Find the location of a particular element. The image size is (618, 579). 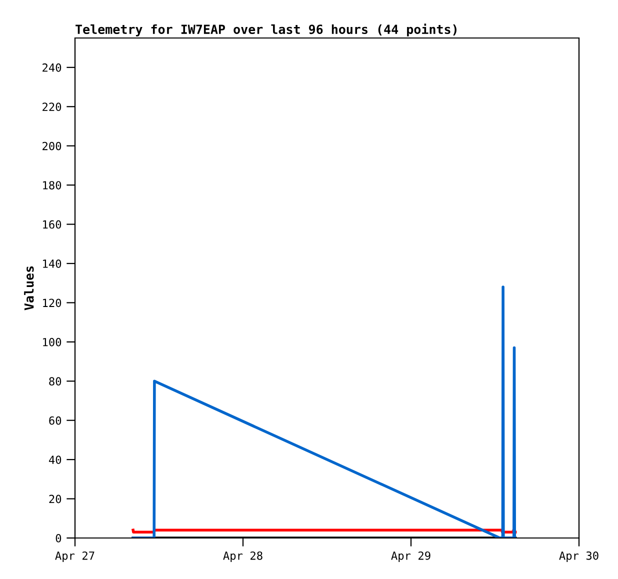

y-tick-label: 160 is located at coordinates (52, 224).